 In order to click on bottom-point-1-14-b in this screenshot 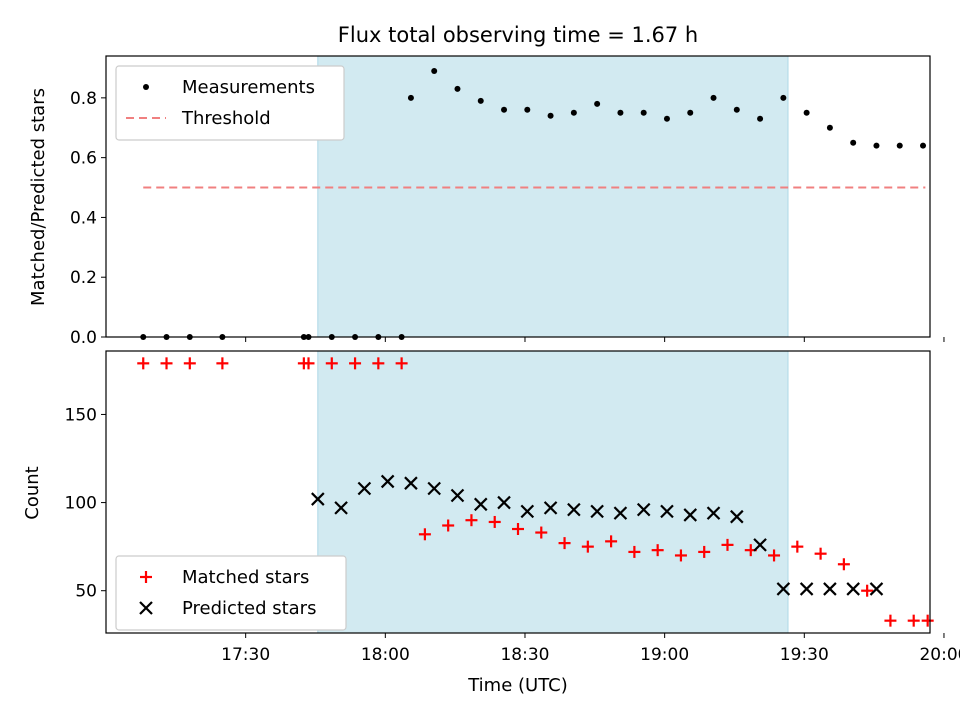, I will do `click(643, 509)`.